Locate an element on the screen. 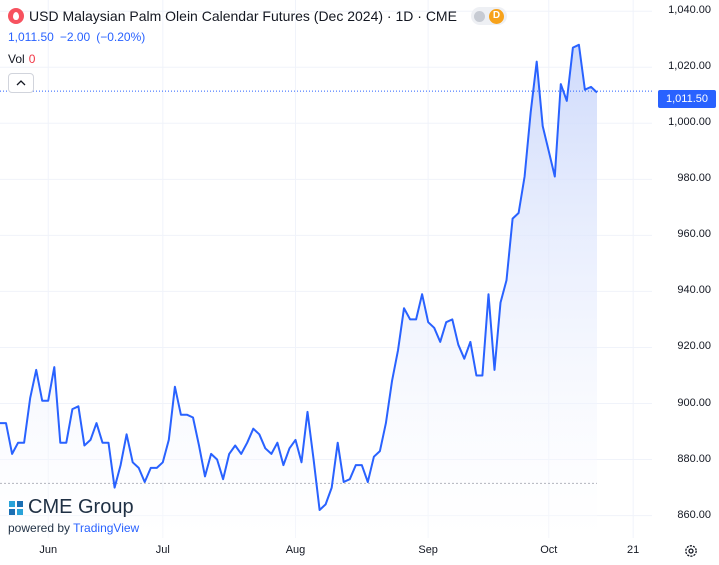  market-status-pill: D is located at coordinates (488, 16).